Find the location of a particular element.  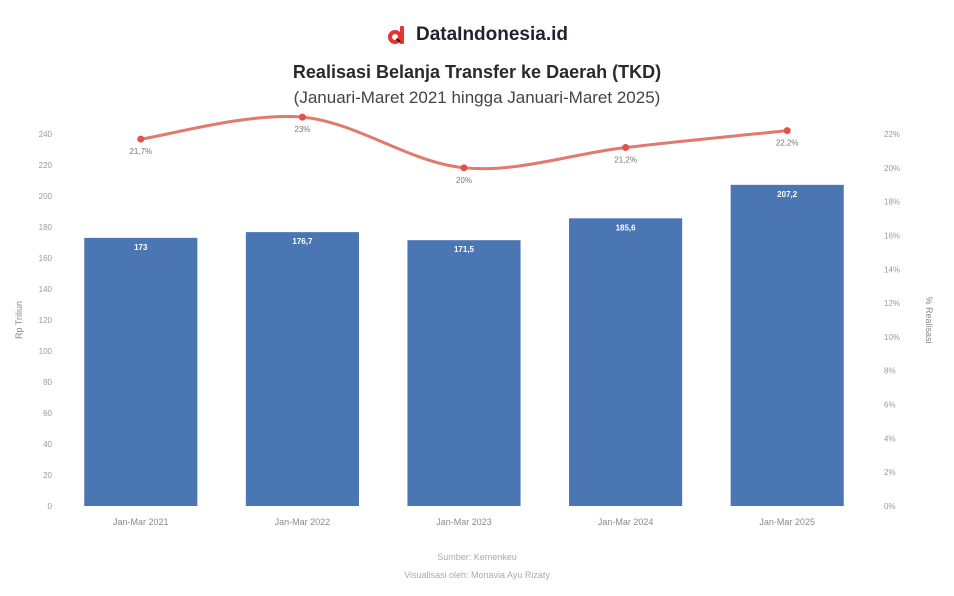

y2-tick-label: 8% is located at coordinates (890, 371).